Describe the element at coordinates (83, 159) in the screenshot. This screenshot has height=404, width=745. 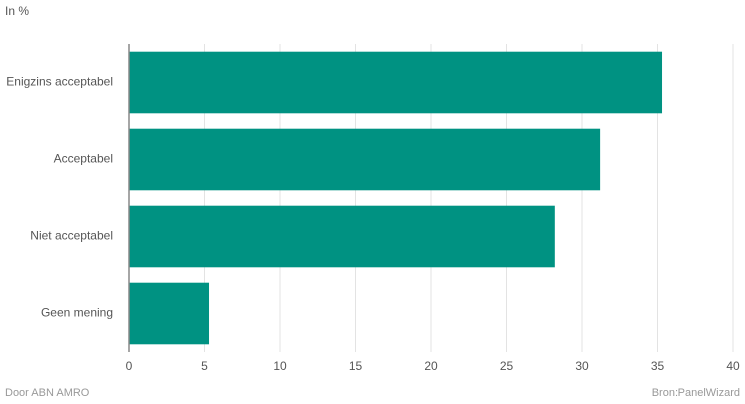
I see `y-tick-label: Acceptabel` at that location.